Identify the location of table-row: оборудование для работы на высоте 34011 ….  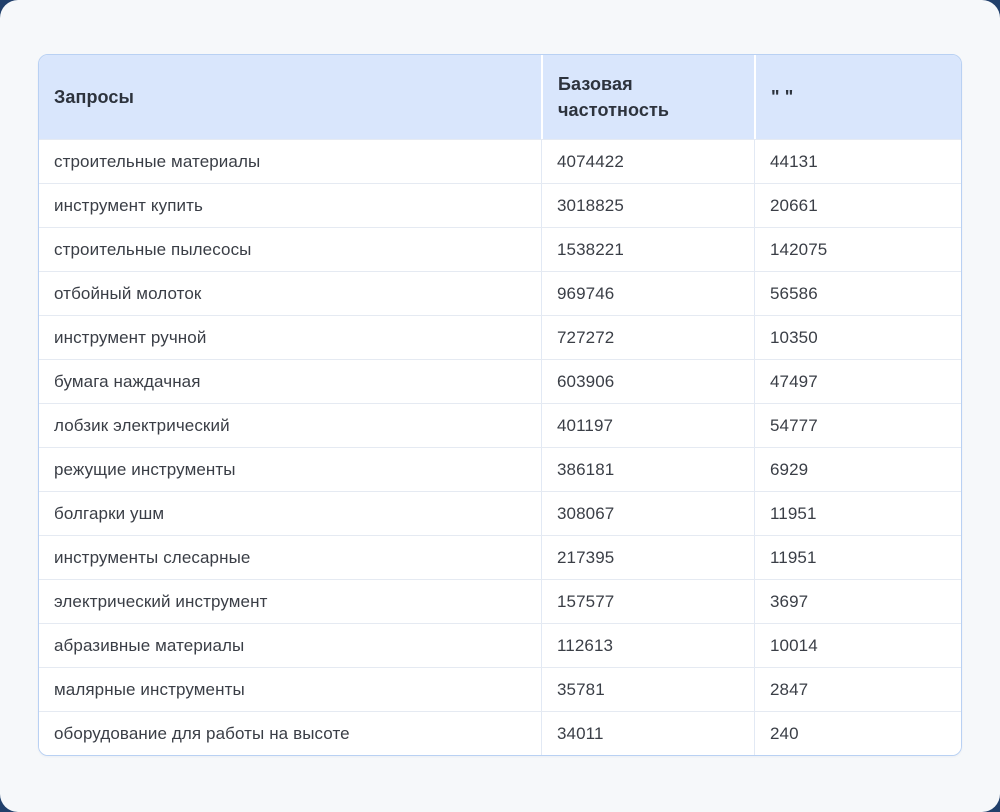
(500, 733).